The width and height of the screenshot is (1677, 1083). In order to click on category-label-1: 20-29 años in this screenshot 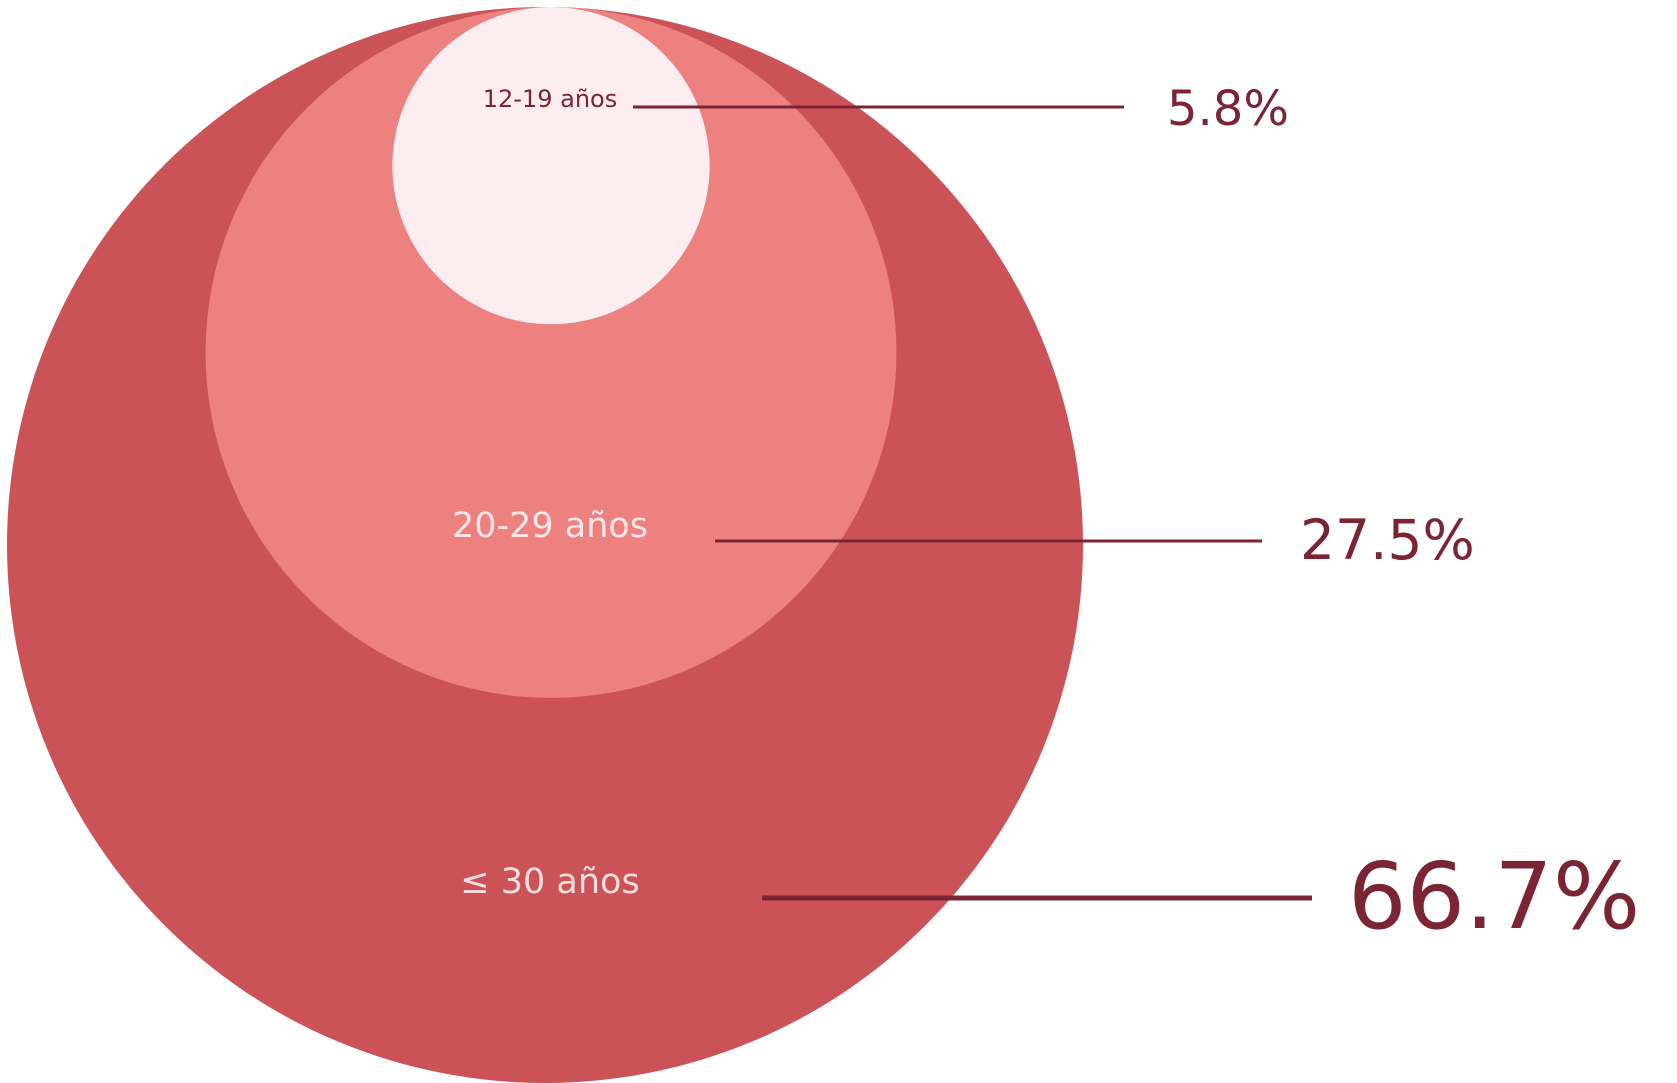, I will do `click(550, 526)`.